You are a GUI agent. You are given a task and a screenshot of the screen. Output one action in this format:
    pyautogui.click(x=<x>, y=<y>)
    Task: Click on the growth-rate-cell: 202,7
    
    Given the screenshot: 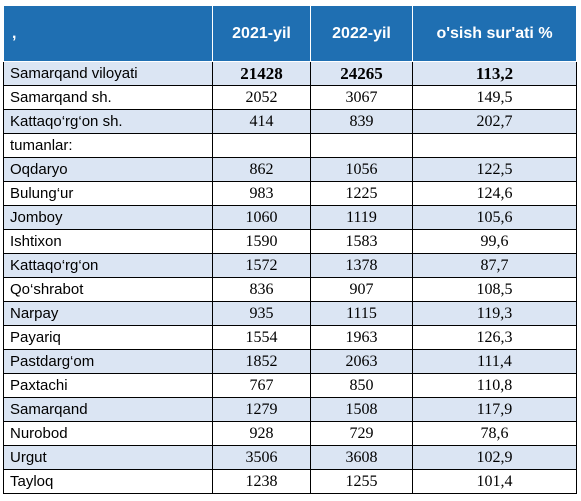 What is the action you would take?
    pyautogui.click(x=494, y=121)
    